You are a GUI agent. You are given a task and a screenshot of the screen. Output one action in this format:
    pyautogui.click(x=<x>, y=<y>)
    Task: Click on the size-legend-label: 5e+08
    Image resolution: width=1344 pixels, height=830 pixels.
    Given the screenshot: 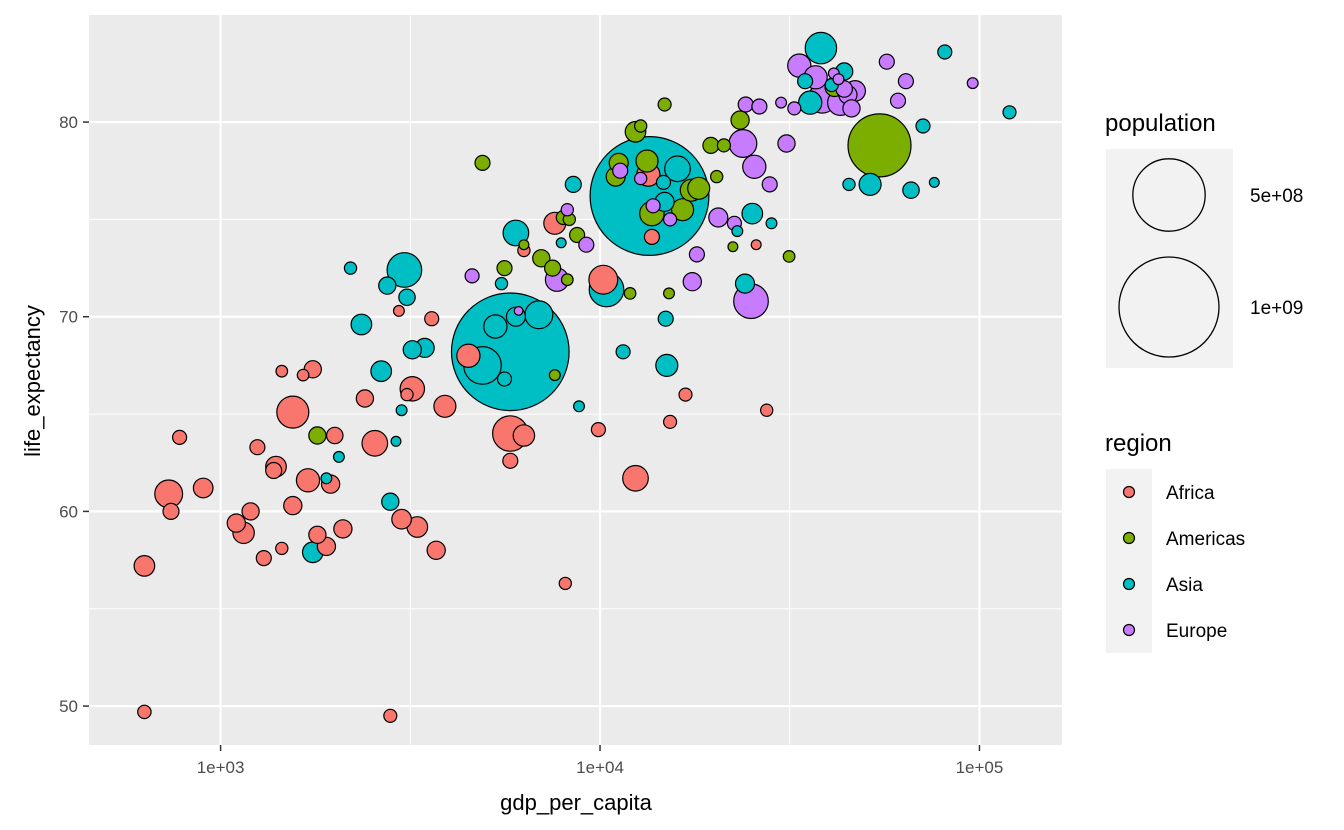 What is the action you would take?
    pyautogui.click(x=1276, y=196)
    